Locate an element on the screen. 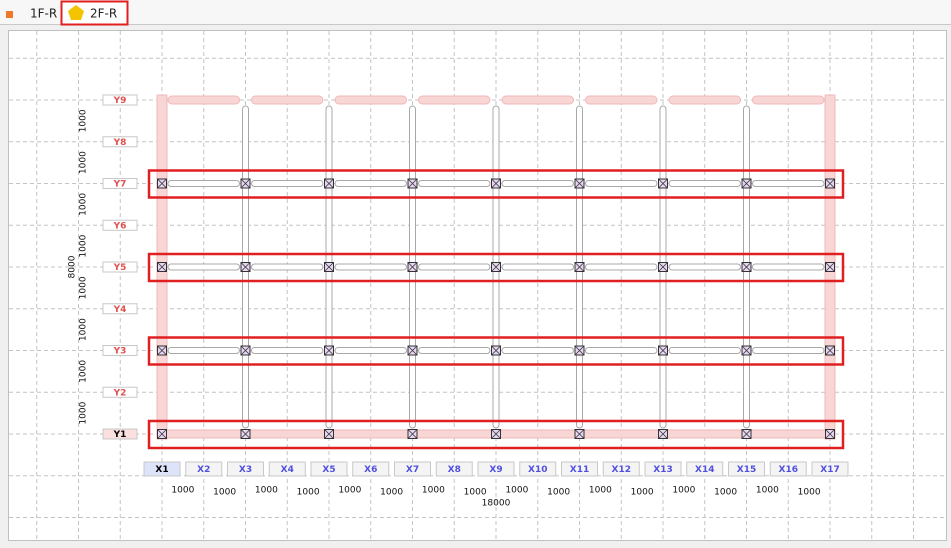 The image size is (951, 548). x-axis-label: X7 is located at coordinates (412, 470).